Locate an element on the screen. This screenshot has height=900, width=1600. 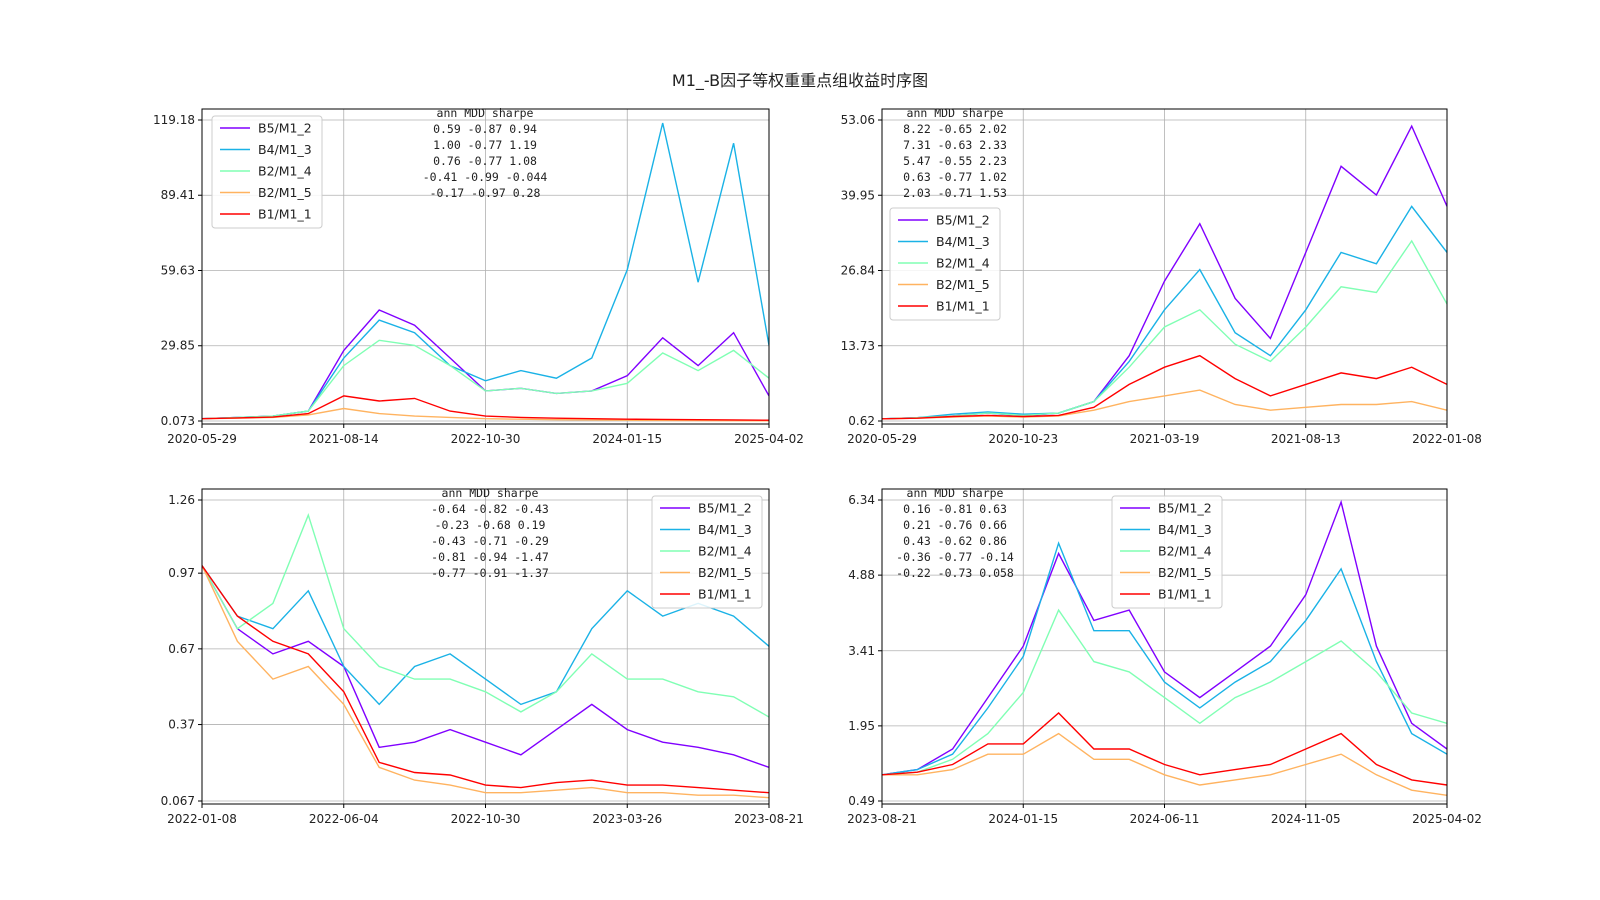
y-tick-label: 4.88 is located at coordinates (861, 575).